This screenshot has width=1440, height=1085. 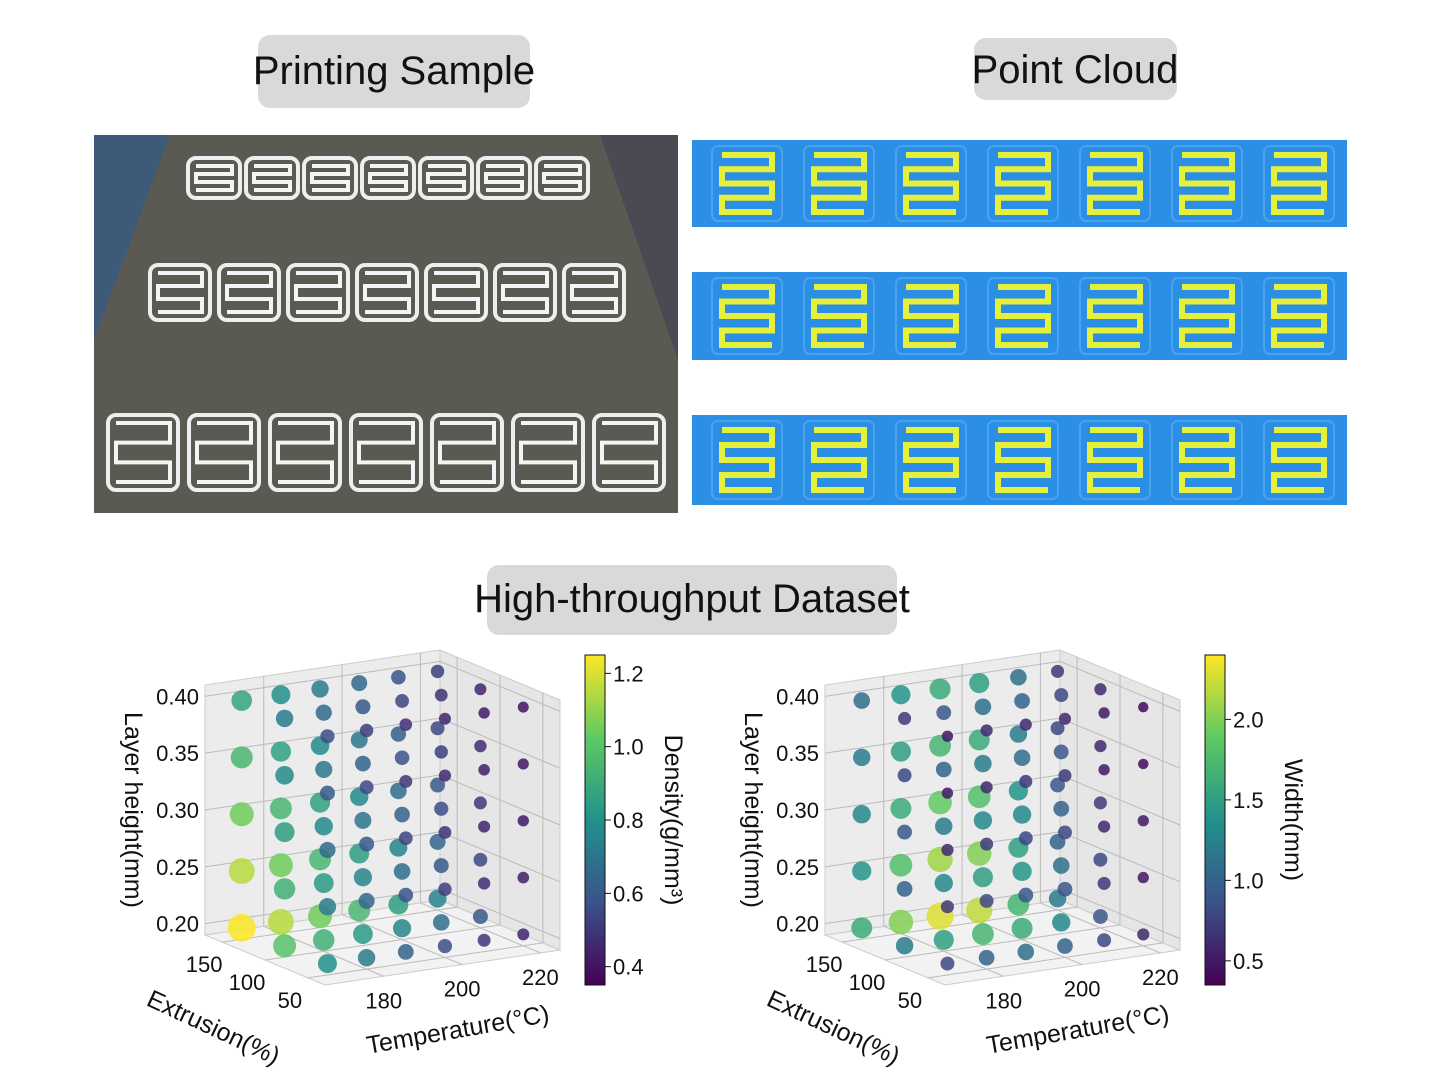 What do you see at coordinates (133, 810) in the screenshot?
I see `z-axis-label: Layer height(mm)` at bounding box center [133, 810].